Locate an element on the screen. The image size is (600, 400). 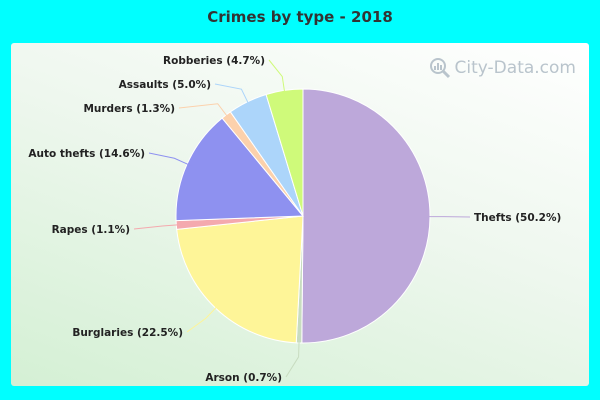
slice-label-5: Murders (1.3%) is located at coordinates (129, 109).